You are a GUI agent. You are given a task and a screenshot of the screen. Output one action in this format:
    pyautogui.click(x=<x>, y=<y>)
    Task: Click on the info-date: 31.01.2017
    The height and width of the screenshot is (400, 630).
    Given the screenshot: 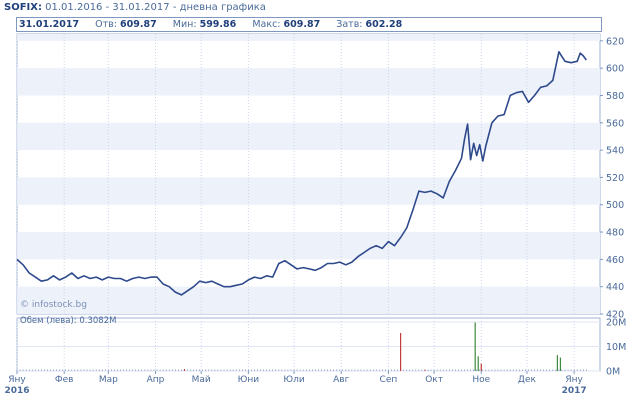 What is the action you would take?
    pyautogui.click(x=49, y=24)
    